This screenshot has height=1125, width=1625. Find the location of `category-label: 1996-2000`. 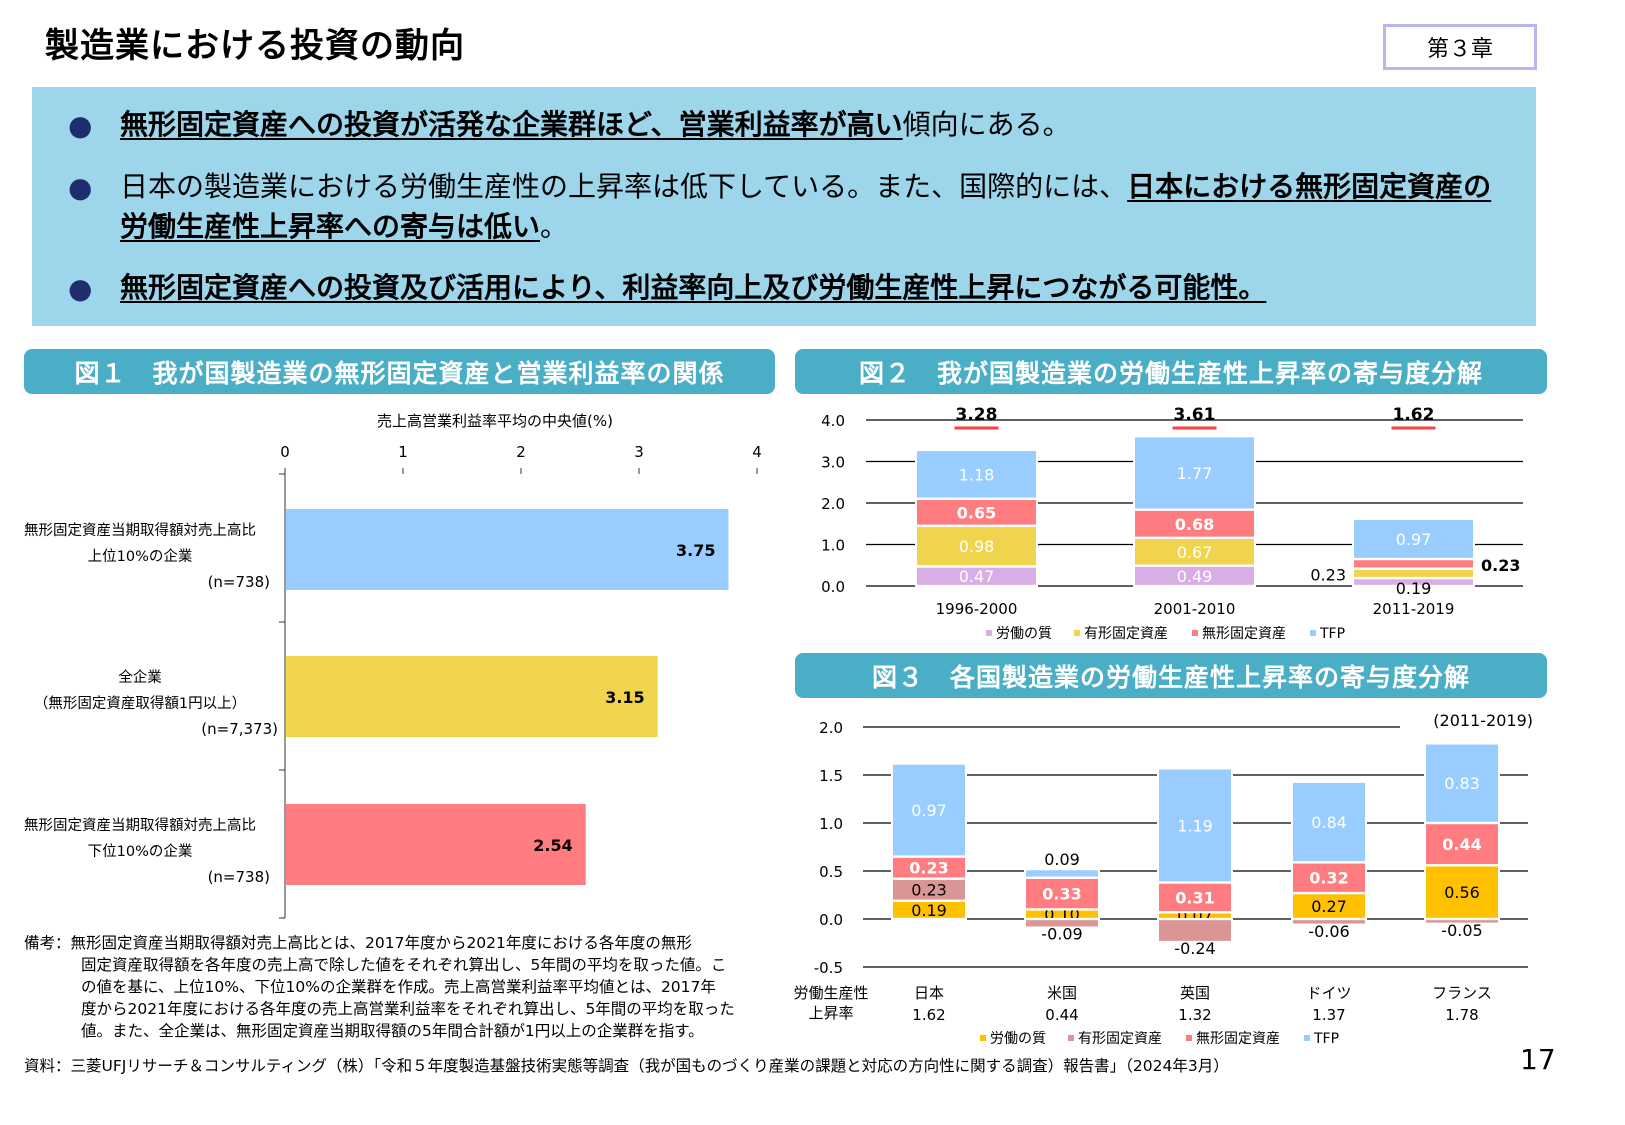

category-label: 1996-2000 is located at coordinates (977, 609).